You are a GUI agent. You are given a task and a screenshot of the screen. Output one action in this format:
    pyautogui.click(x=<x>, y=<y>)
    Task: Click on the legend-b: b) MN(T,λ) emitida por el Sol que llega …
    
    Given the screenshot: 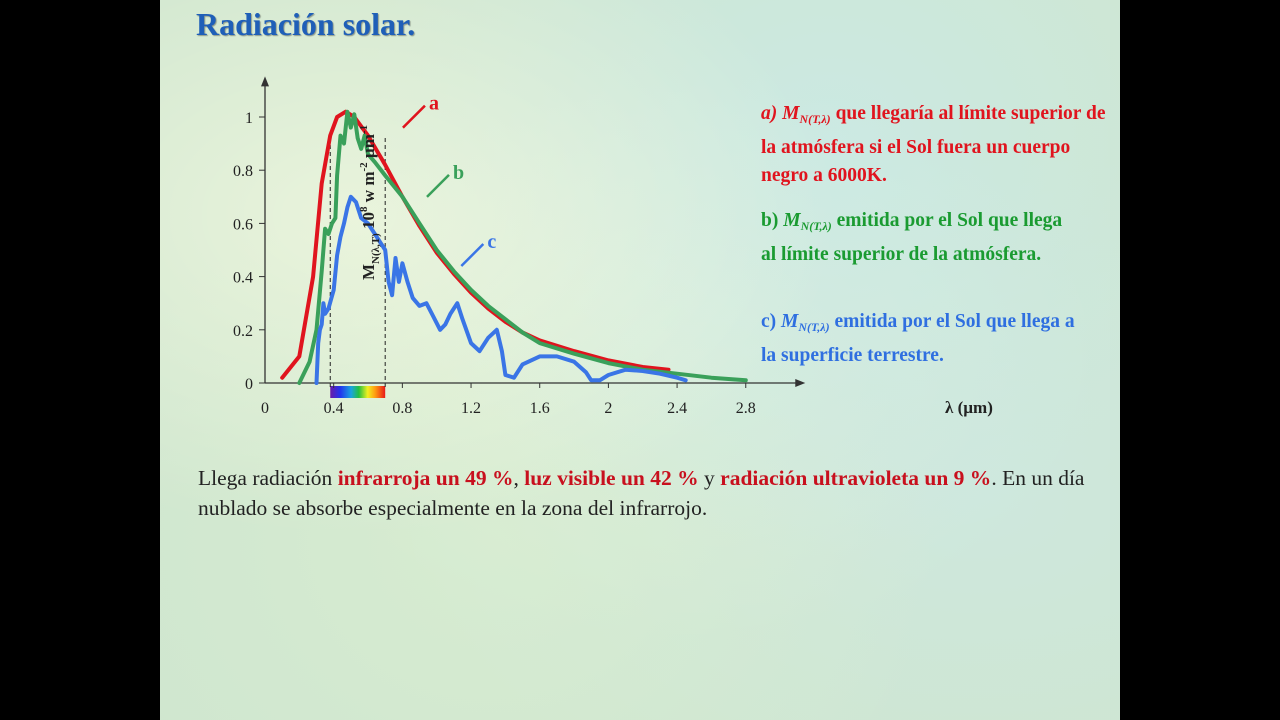 What is the action you would take?
    pyautogui.click(x=912, y=237)
    